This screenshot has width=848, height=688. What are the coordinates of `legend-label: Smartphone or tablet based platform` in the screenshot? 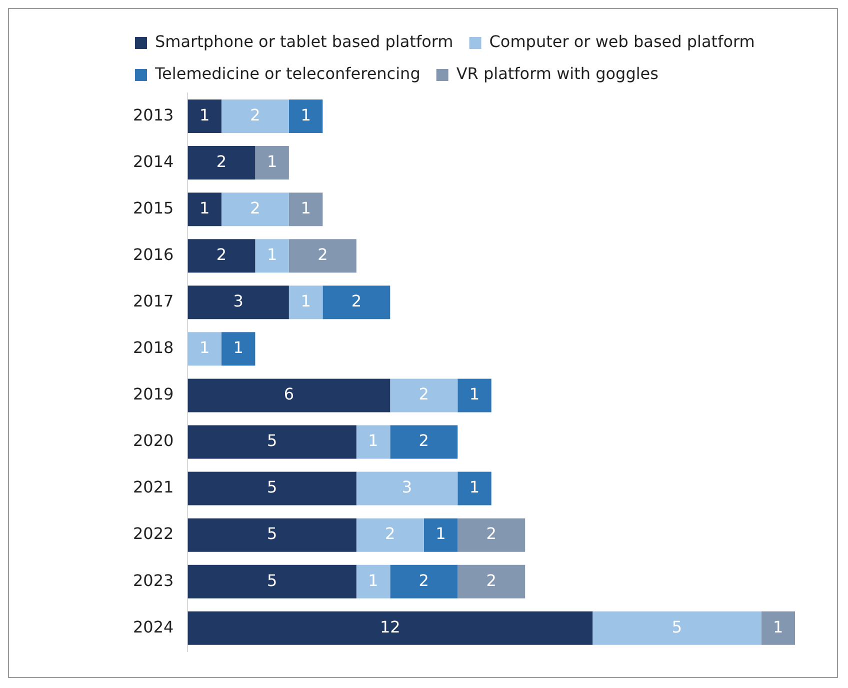 It's located at (304, 42).